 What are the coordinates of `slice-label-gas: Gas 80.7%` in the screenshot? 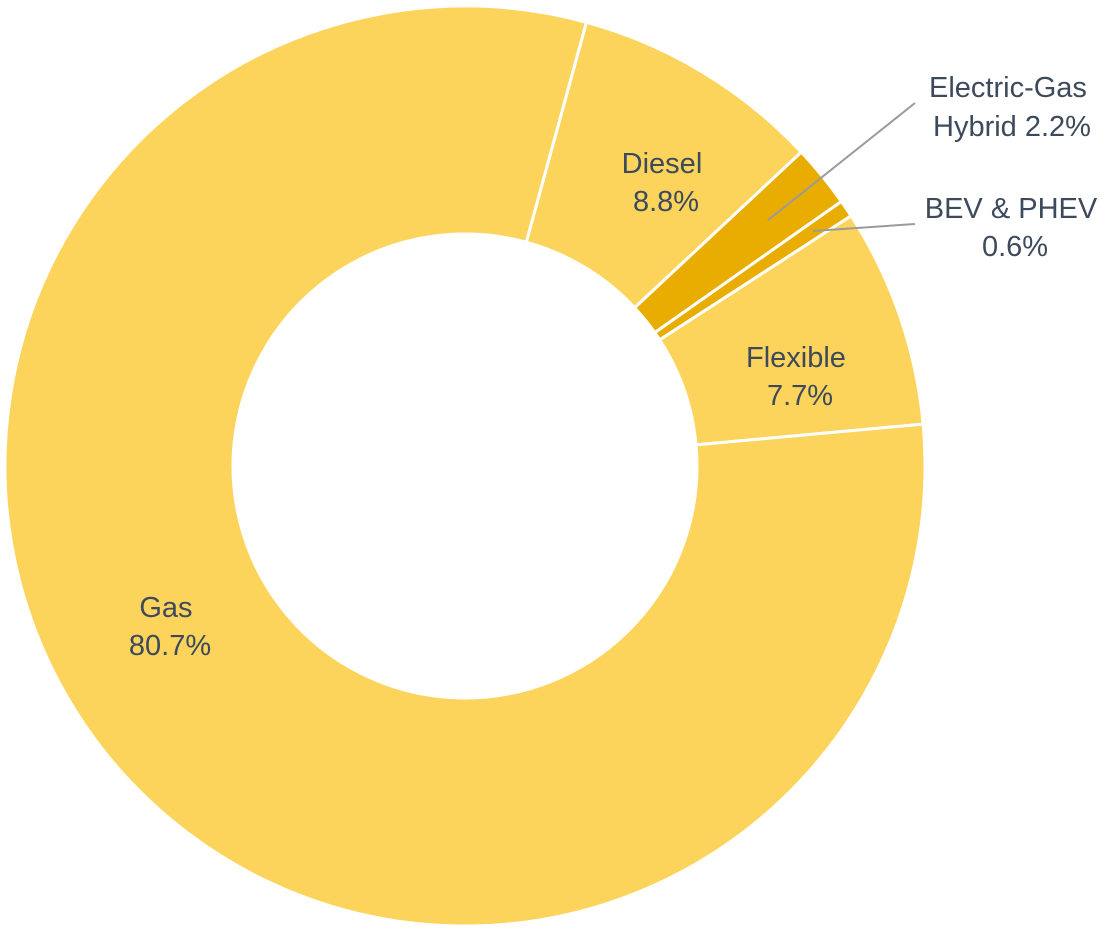 It's located at (170, 627).